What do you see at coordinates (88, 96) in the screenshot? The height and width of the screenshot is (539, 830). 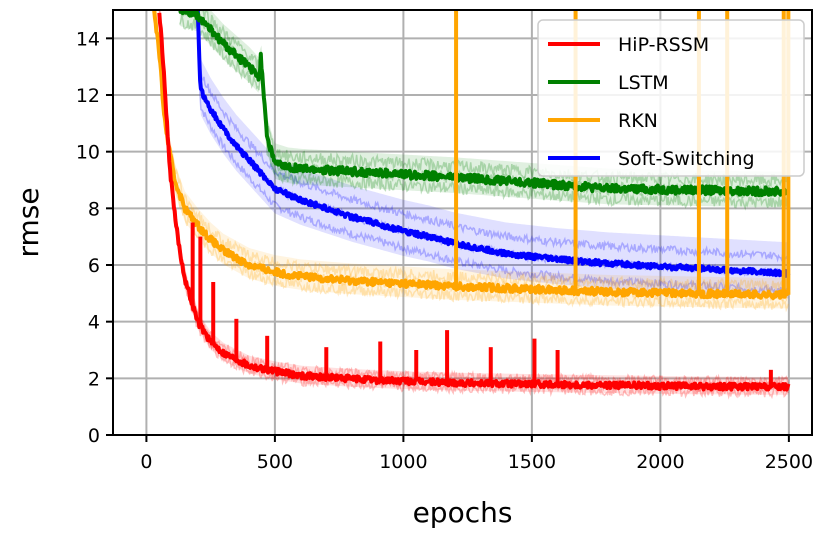 I see `y-tick-label: 12` at bounding box center [88, 96].